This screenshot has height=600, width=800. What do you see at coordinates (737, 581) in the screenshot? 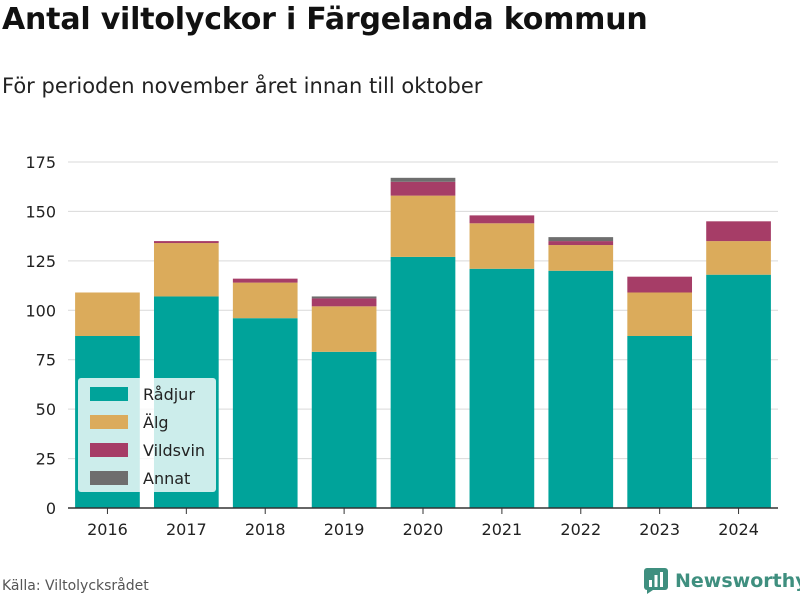
I see `brand-name: Newsworthy` at bounding box center [737, 581].